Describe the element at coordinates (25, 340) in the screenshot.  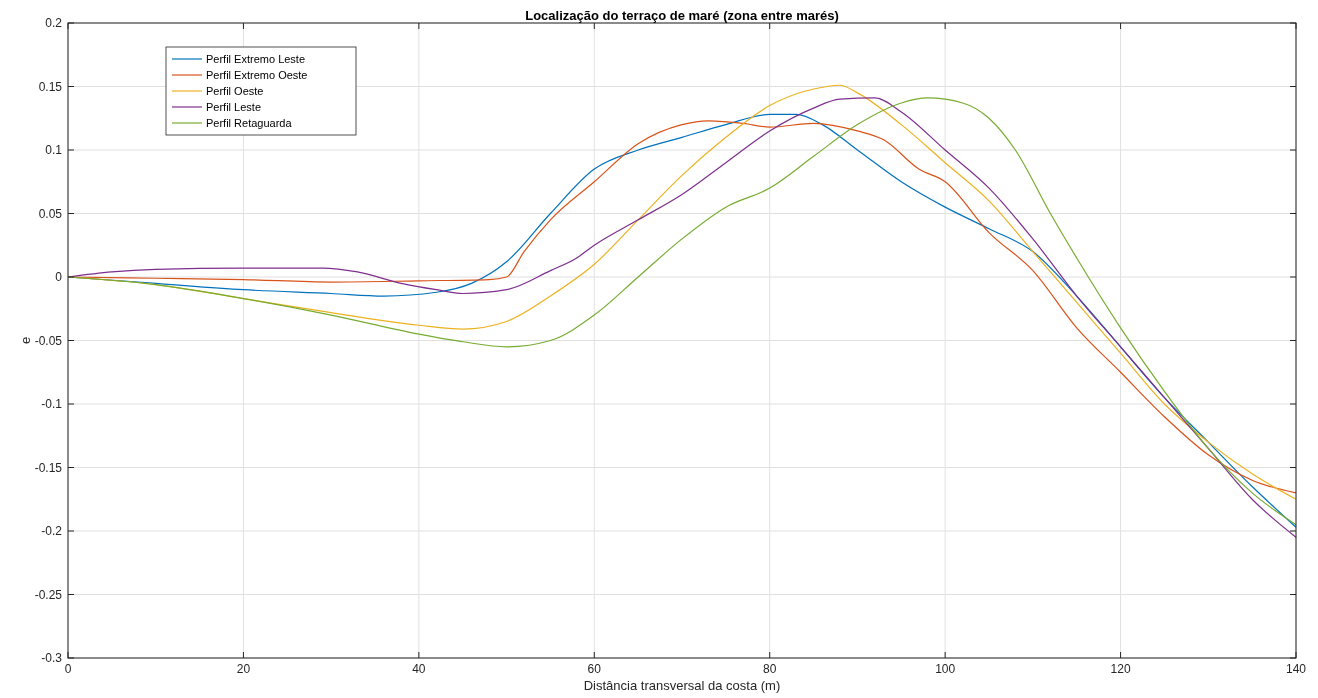
I see `y-axis-title: e` at that location.